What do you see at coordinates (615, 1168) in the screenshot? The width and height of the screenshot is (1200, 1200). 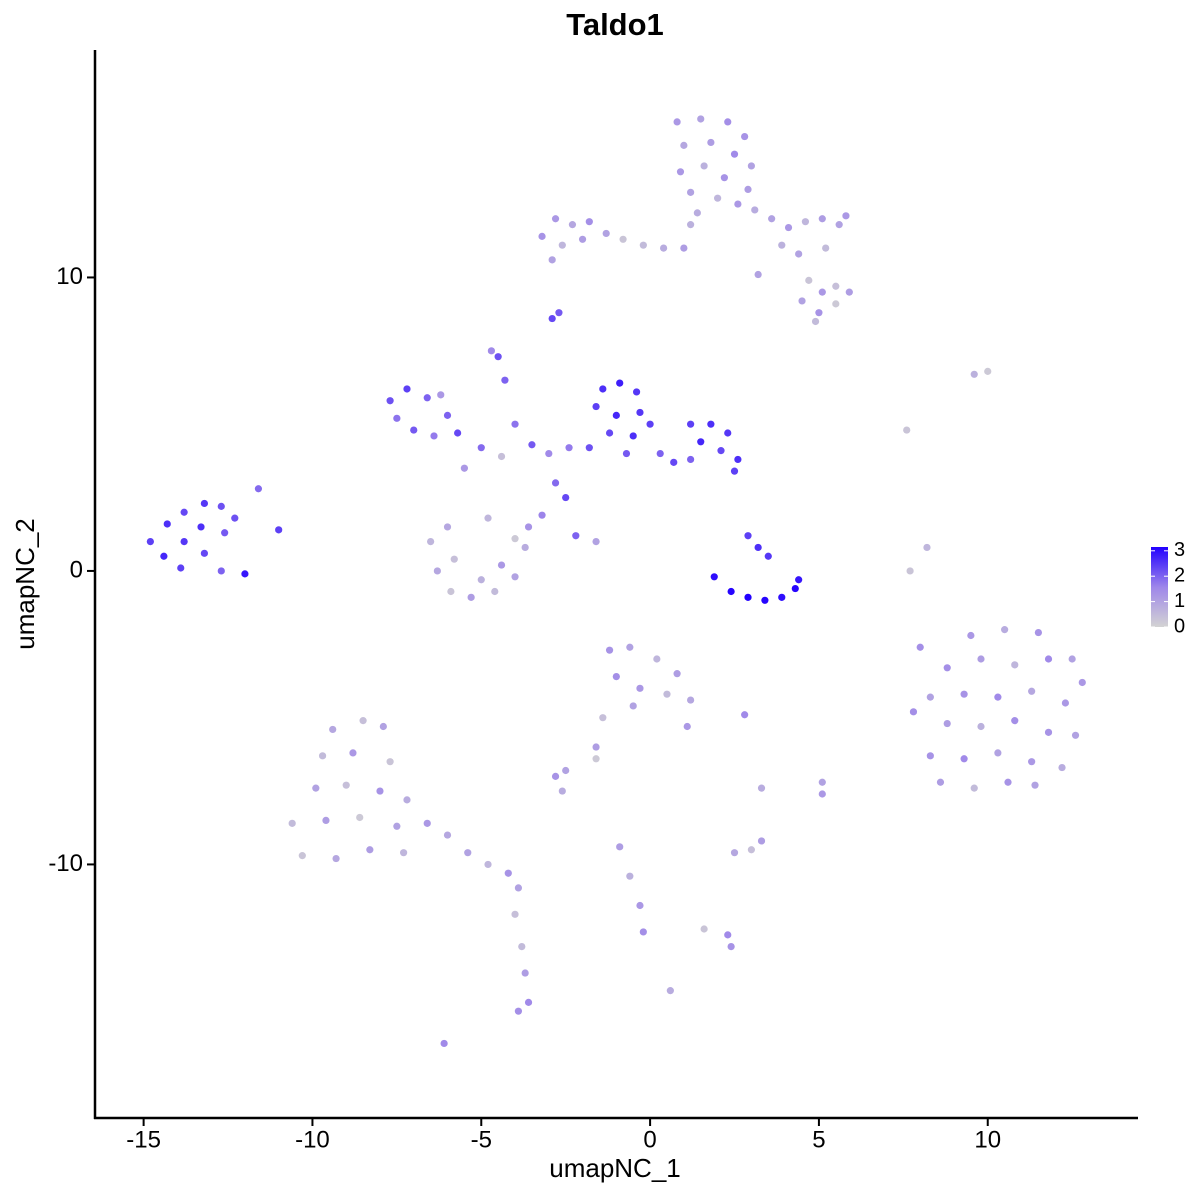 I see `x-axis-title: umapNC_1` at bounding box center [615, 1168].